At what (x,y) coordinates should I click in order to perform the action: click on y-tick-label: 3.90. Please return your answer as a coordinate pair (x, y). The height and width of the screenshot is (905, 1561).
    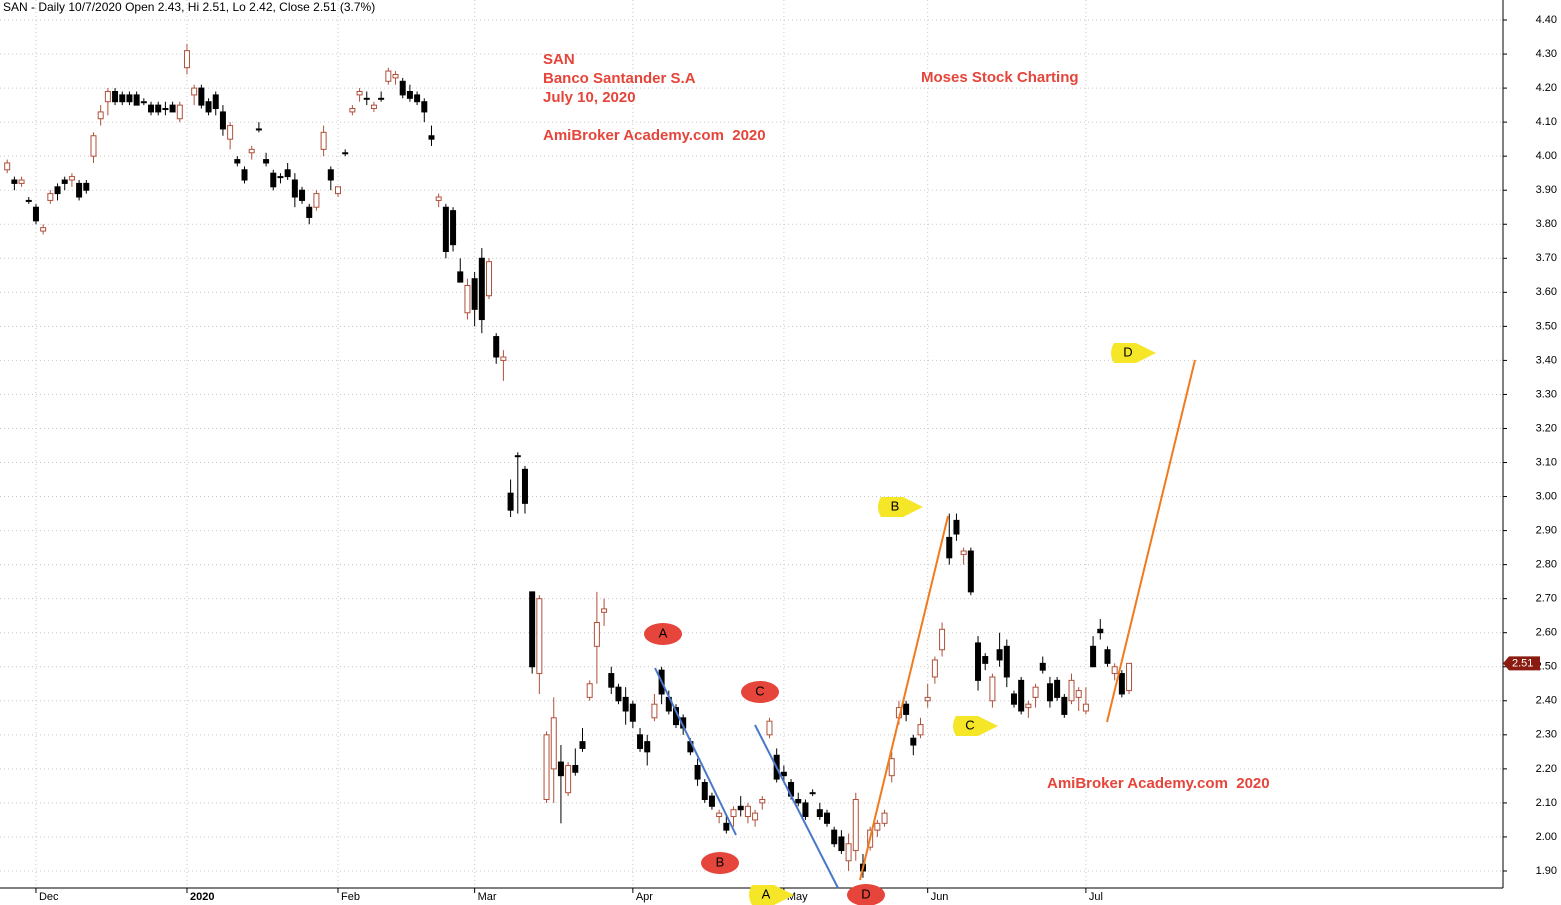
    Looking at the image, I should click on (1546, 190).